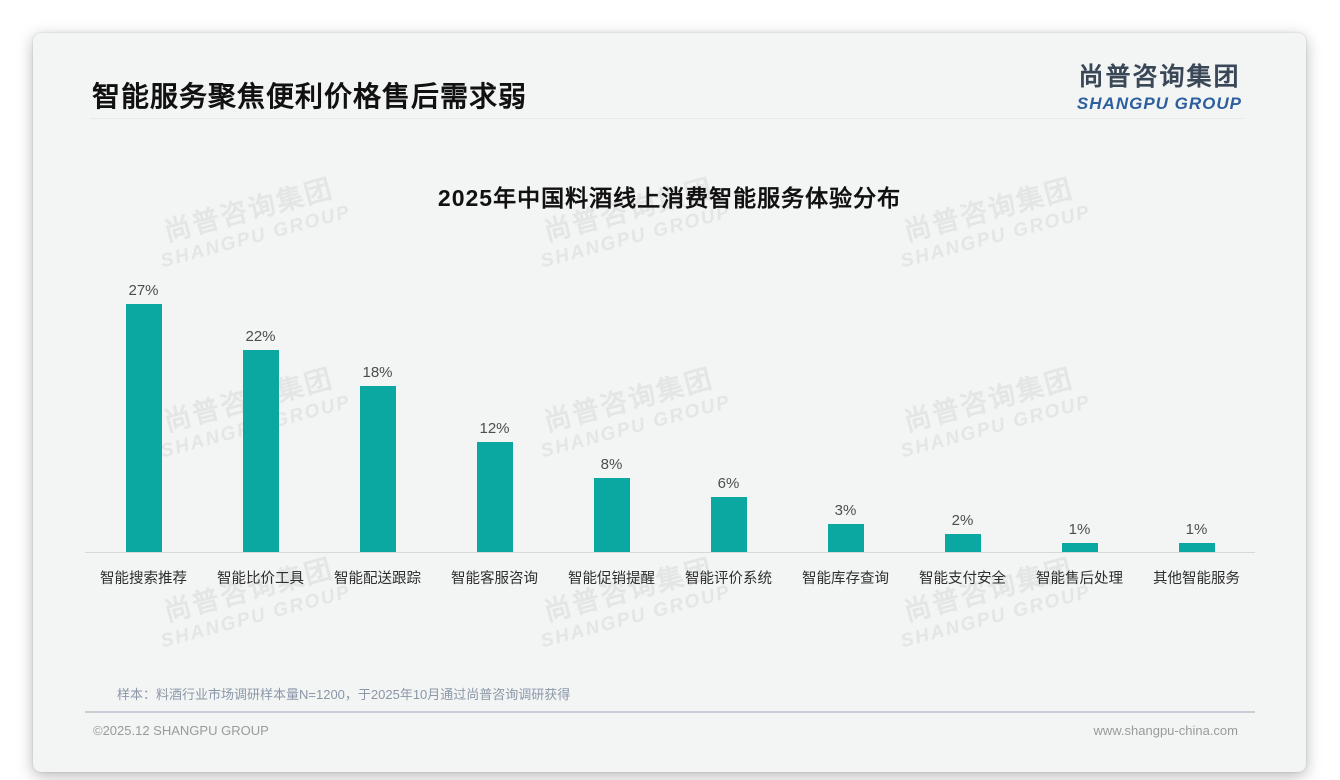 This screenshot has width=1340, height=780. I want to click on category-label: 智能比价工具, so click(260, 579).